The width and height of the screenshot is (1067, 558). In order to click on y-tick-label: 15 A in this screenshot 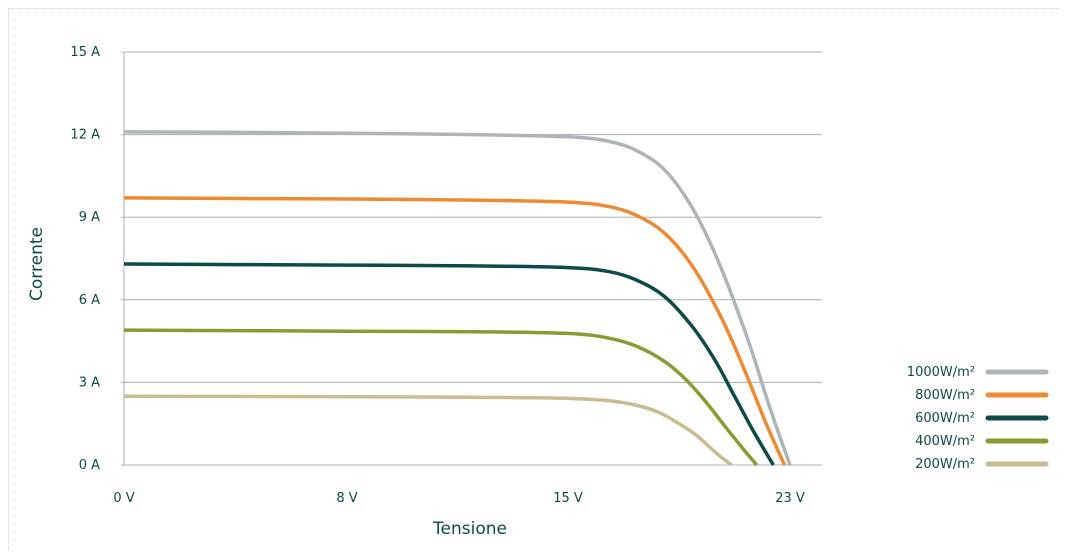, I will do `click(85, 52)`.